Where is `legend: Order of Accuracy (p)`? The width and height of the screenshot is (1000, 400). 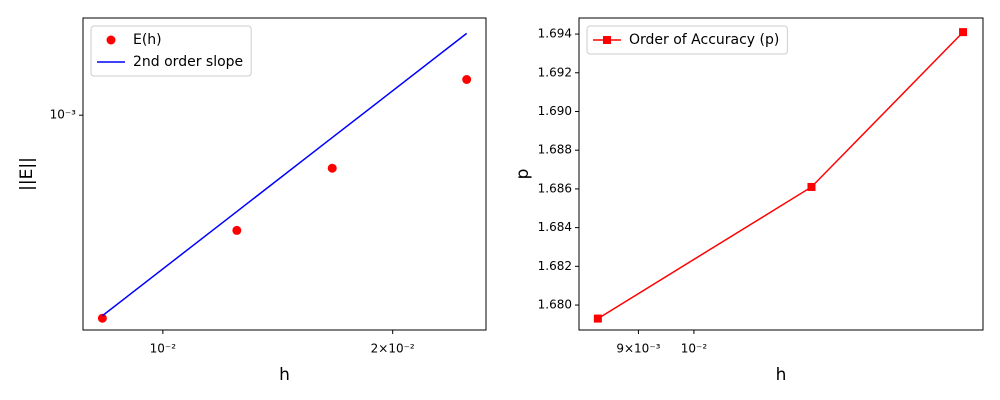 legend: Order of Accuracy (p) is located at coordinates (687, 40).